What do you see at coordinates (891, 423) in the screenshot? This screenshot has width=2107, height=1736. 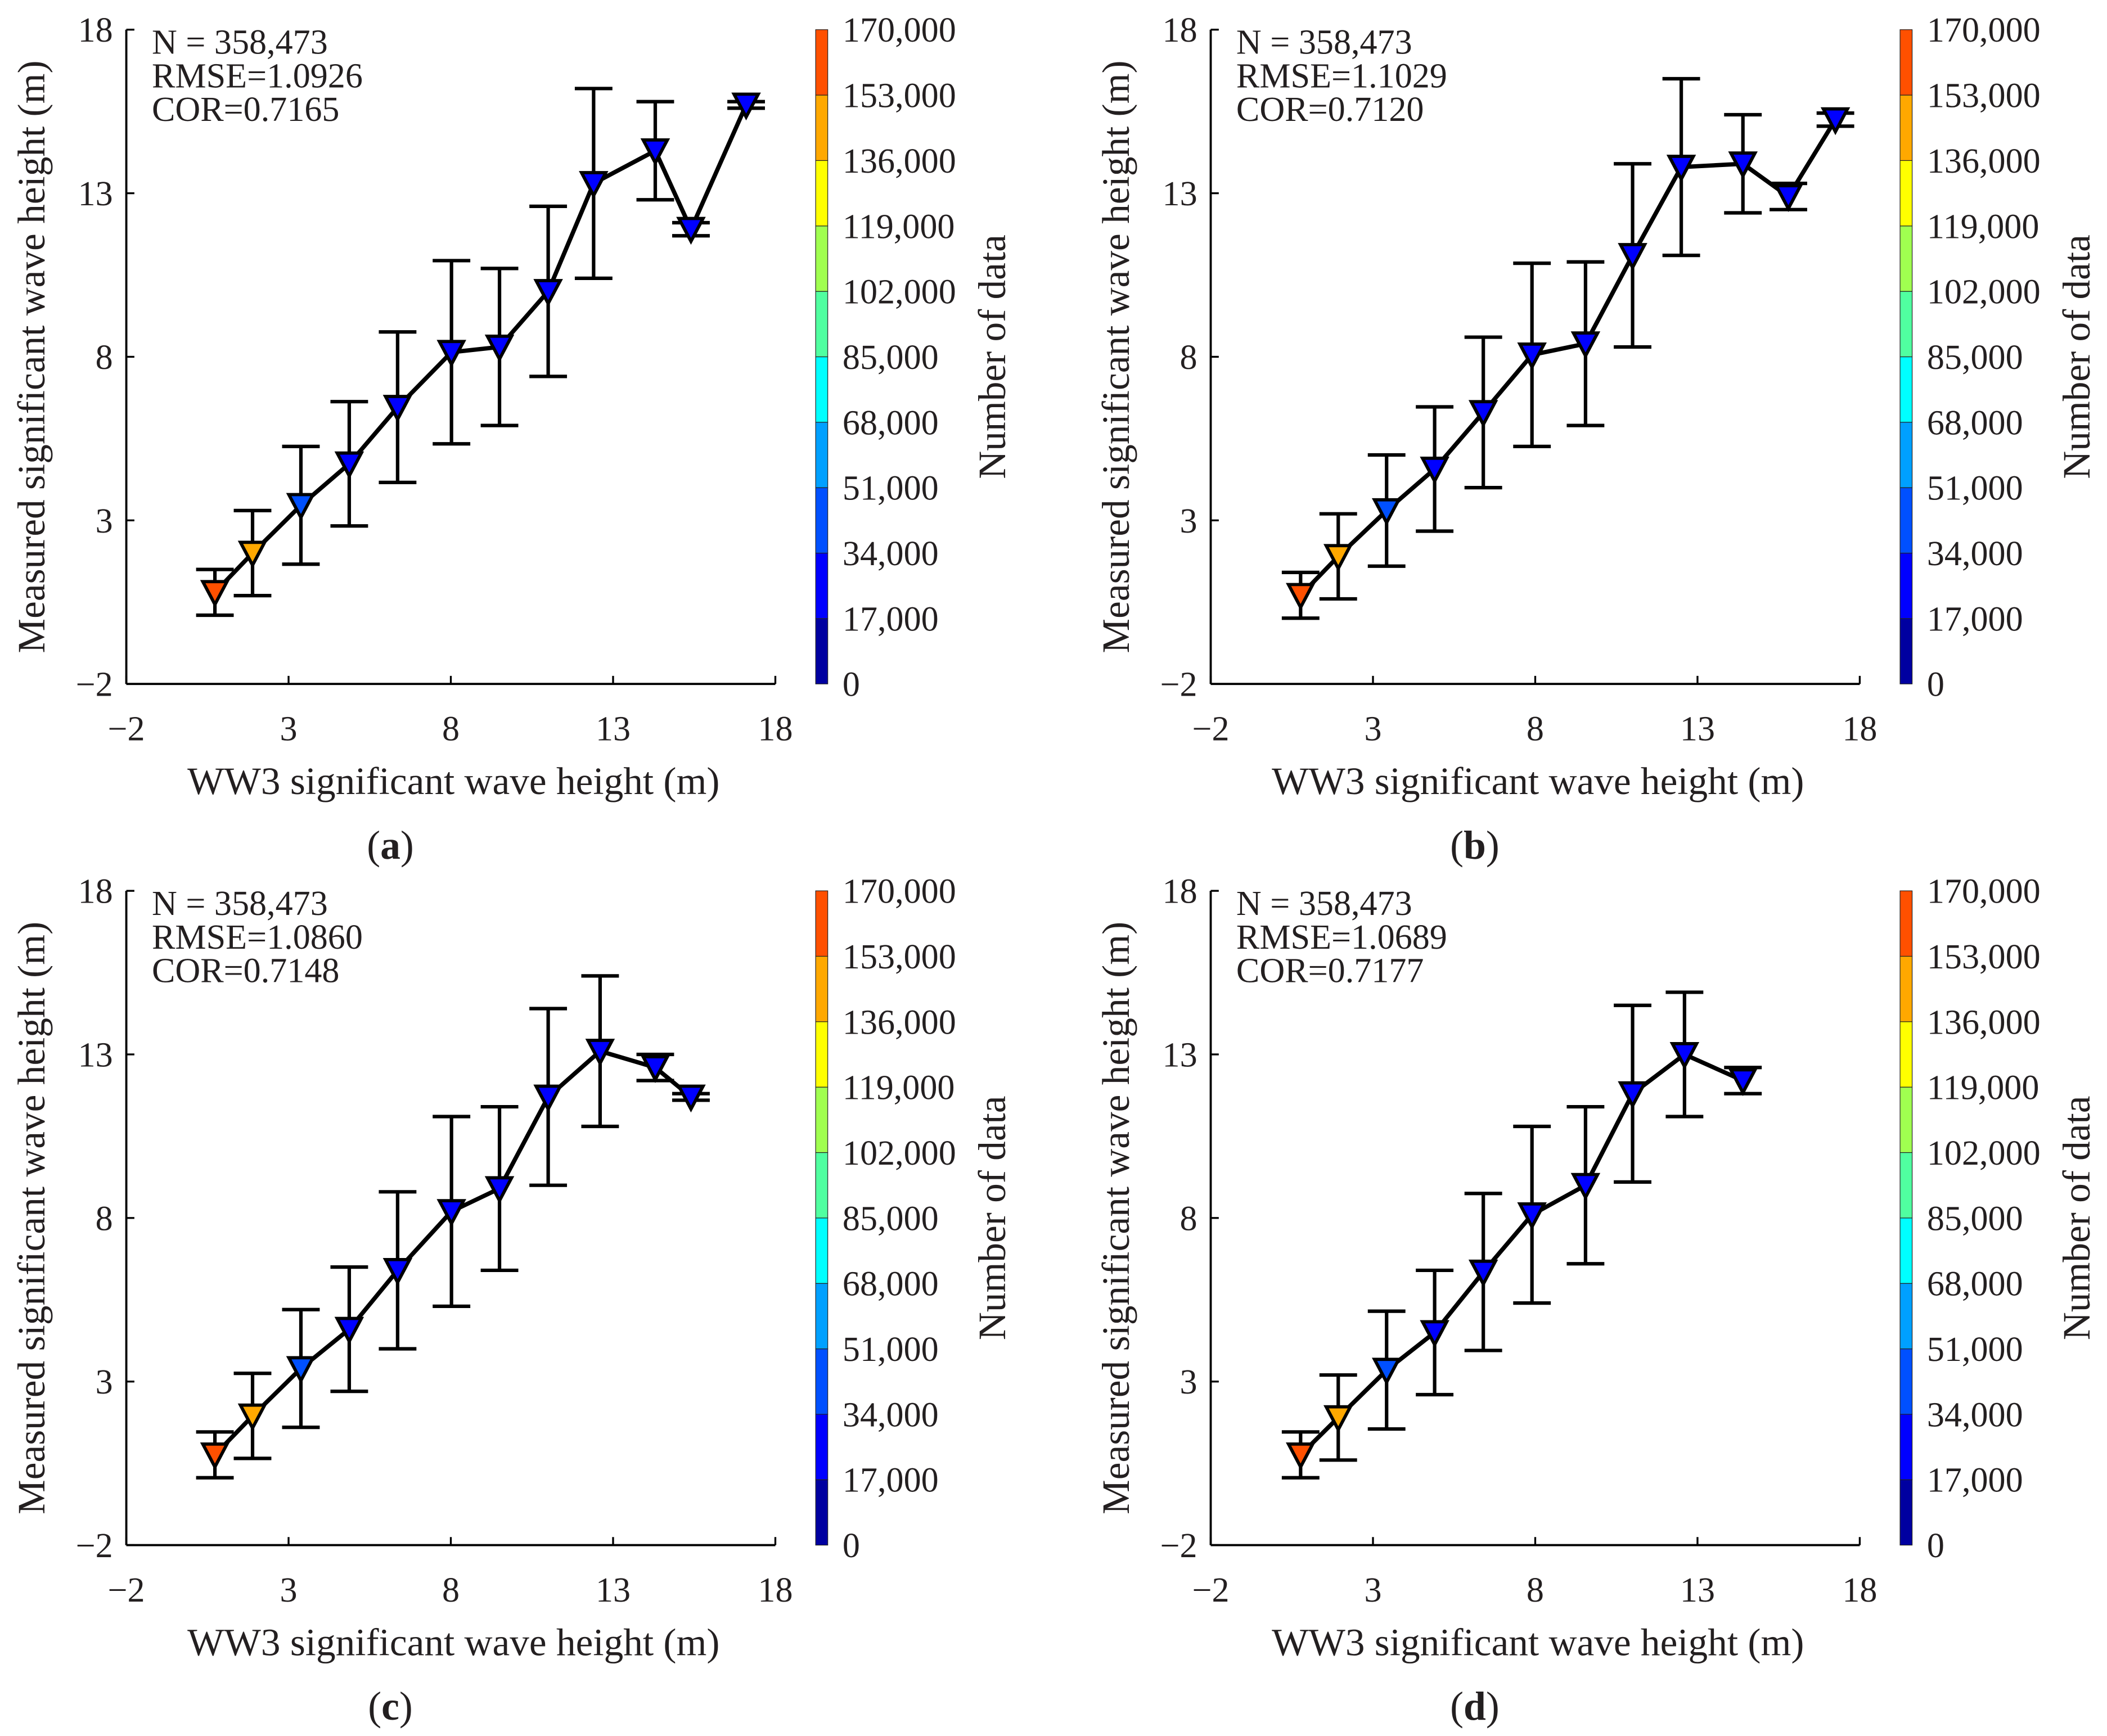 I see `colorbar-tick-label: 68,000` at bounding box center [891, 423].